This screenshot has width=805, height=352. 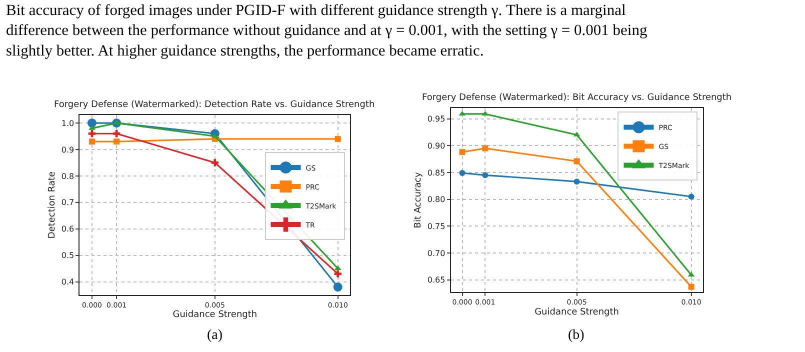 What do you see at coordinates (67, 123) in the screenshot?
I see `y-tick-label: 1.0` at bounding box center [67, 123].